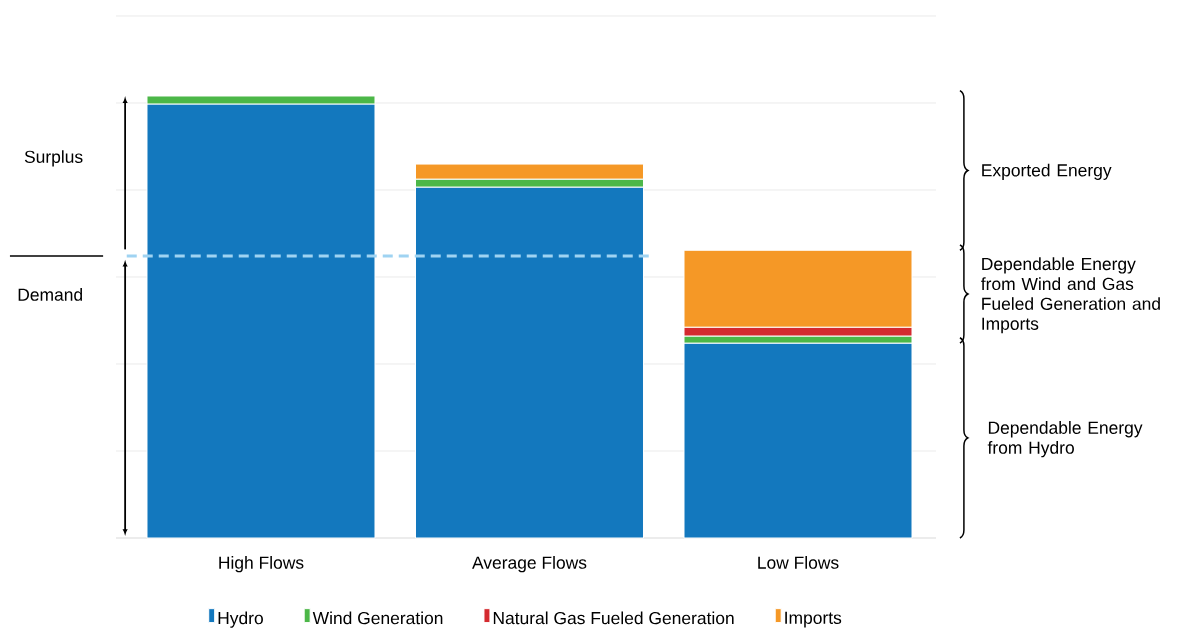  What do you see at coordinates (1070, 295) in the screenshot?
I see `text: Dependable Energy from Wind and Gas Fueled Generation and Imports` at bounding box center [1070, 295].